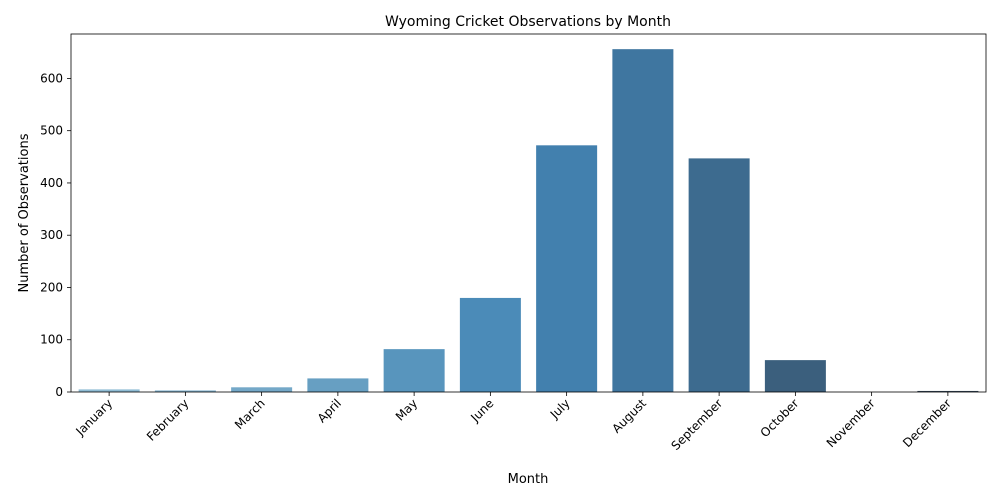  Describe the element at coordinates (643, 220) in the screenshot. I see `bar-august` at that location.